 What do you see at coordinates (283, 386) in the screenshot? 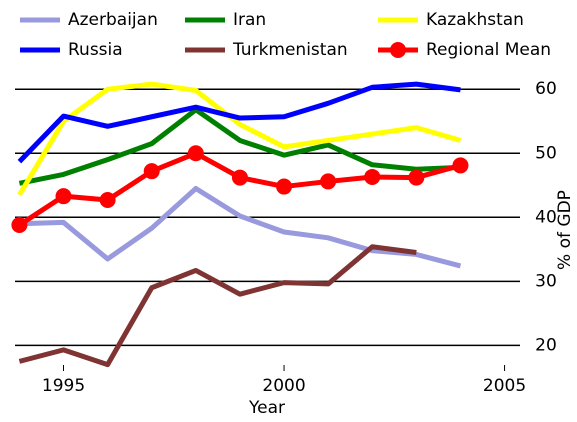
I see `x-tick-label: 2000` at bounding box center [283, 386].